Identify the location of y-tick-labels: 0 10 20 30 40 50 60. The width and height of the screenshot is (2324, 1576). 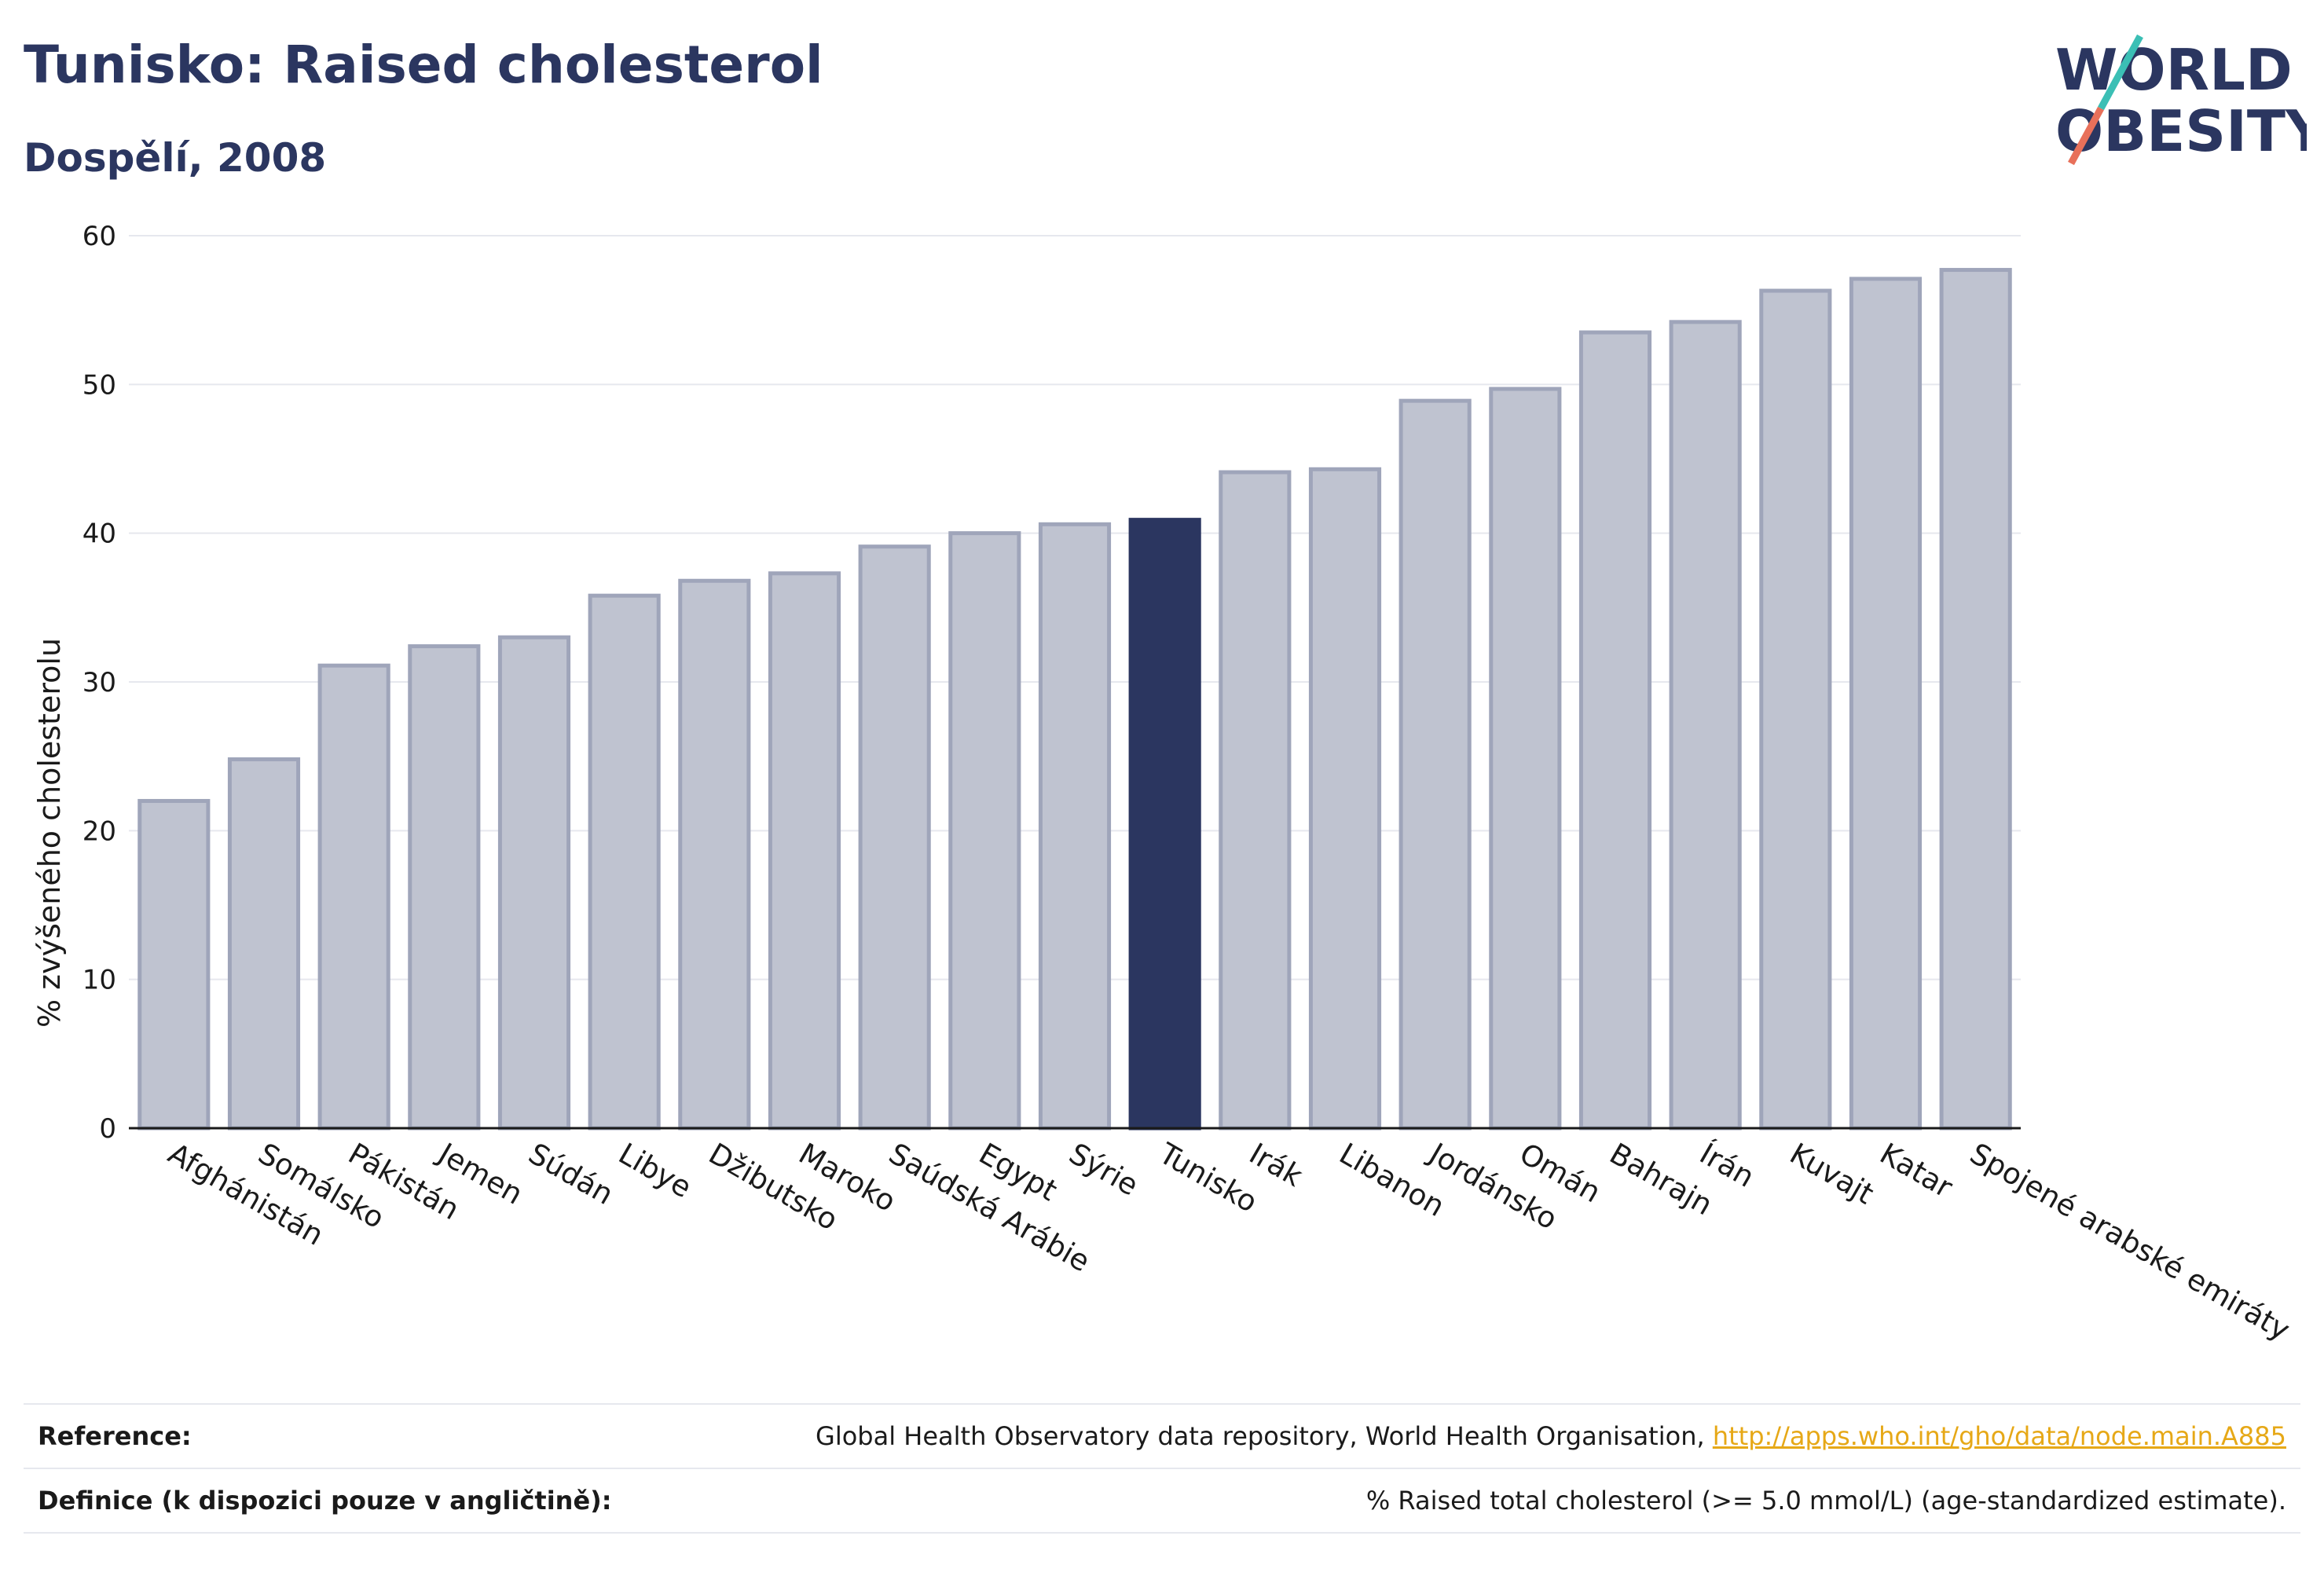
(99, 683).